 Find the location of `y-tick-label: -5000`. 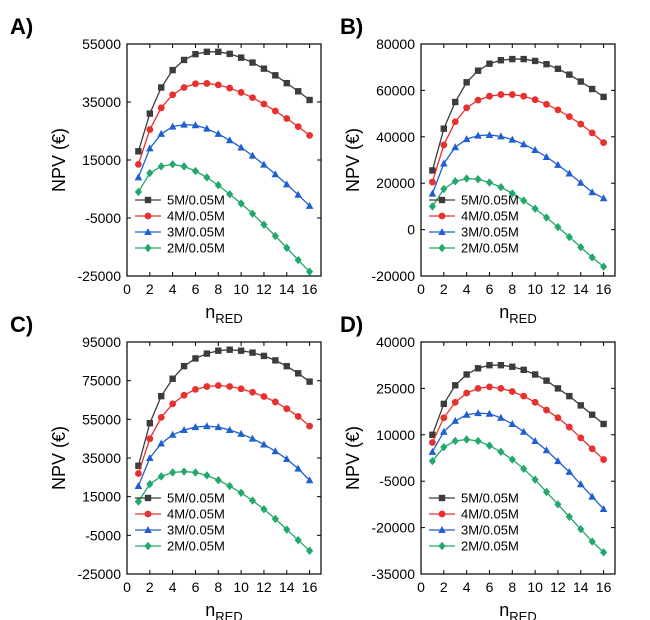

y-tick-label: -5000 is located at coordinates (103, 535).